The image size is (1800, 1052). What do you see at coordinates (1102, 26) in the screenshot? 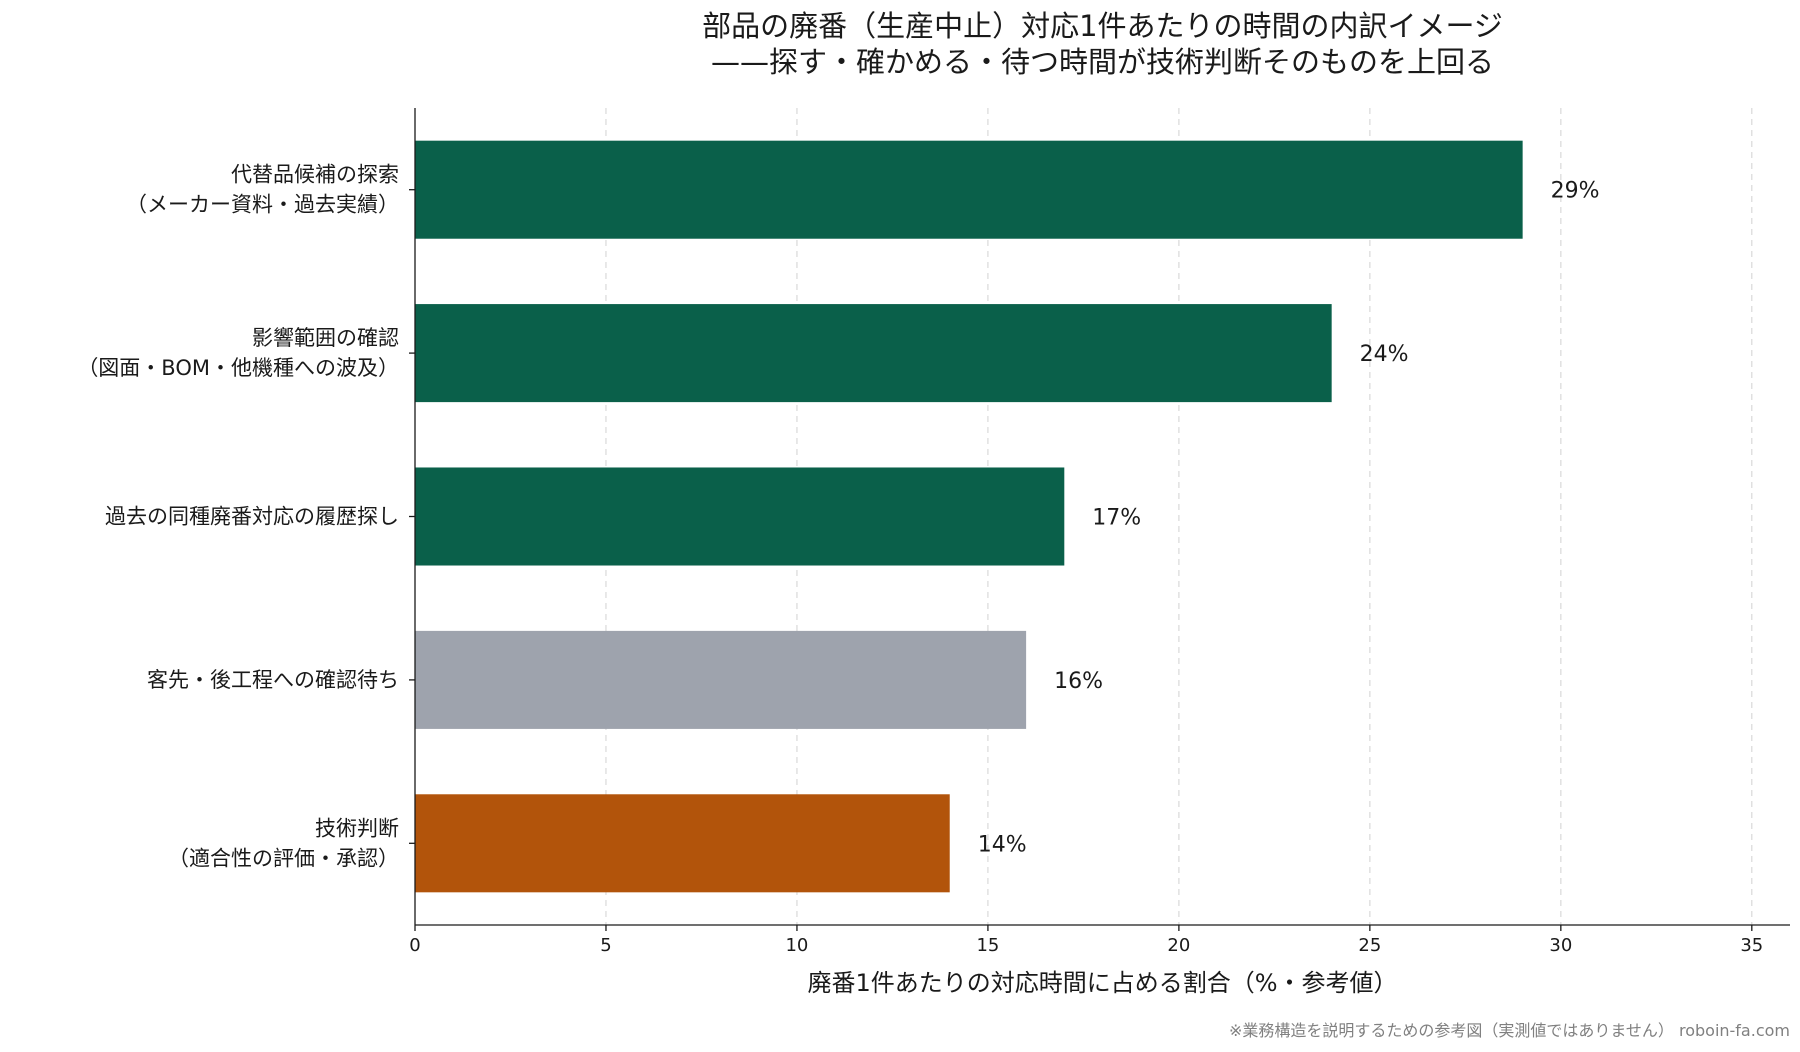
I see `title-line-1: 部品の廃番（生産中止）対応1件あたりの時間の内訳イメージ` at bounding box center [1102, 26].